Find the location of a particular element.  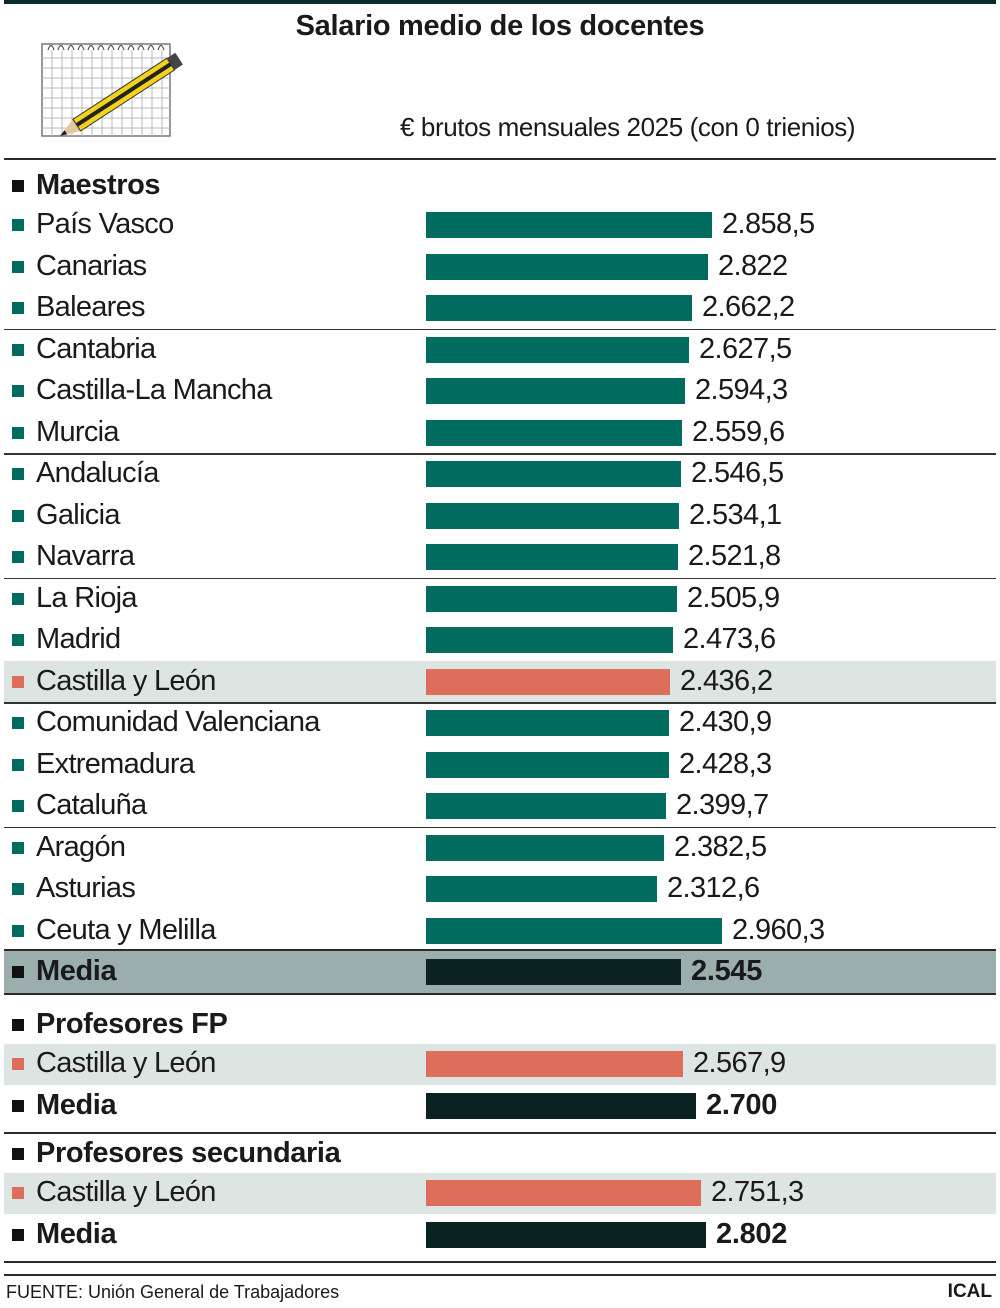

notepad-pencil-icon is located at coordinates (112, 90).